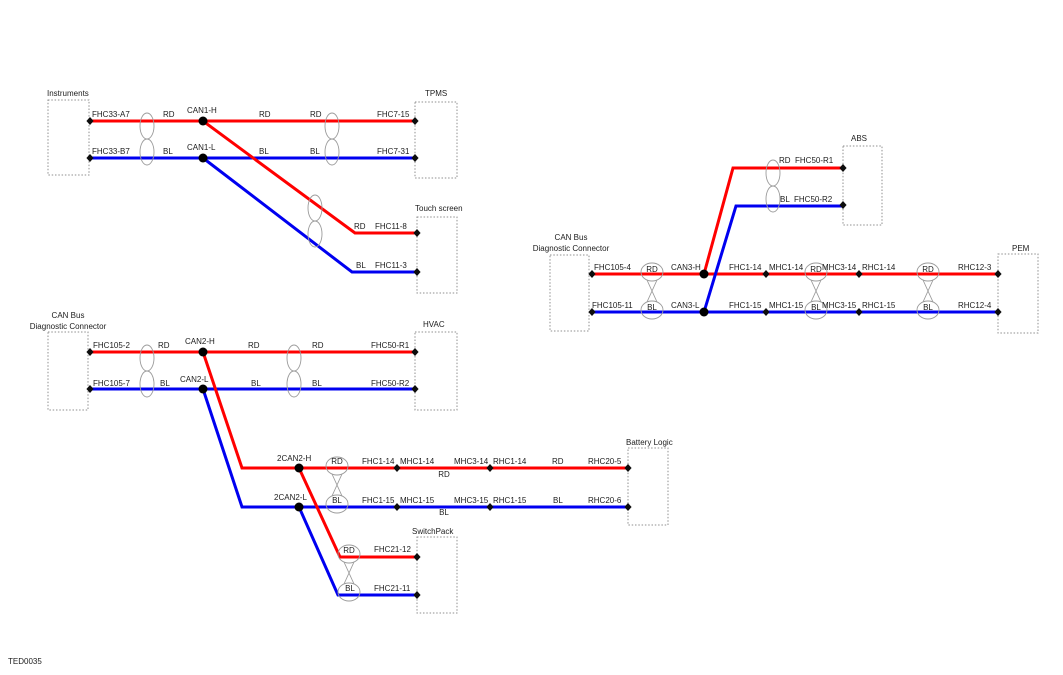 This screenshot has width=1063, height=675. What do you see at coordinates (392, 549) in the screenshot?
I see `pin-label: FHC21-12` at bounding box center [392, 549].